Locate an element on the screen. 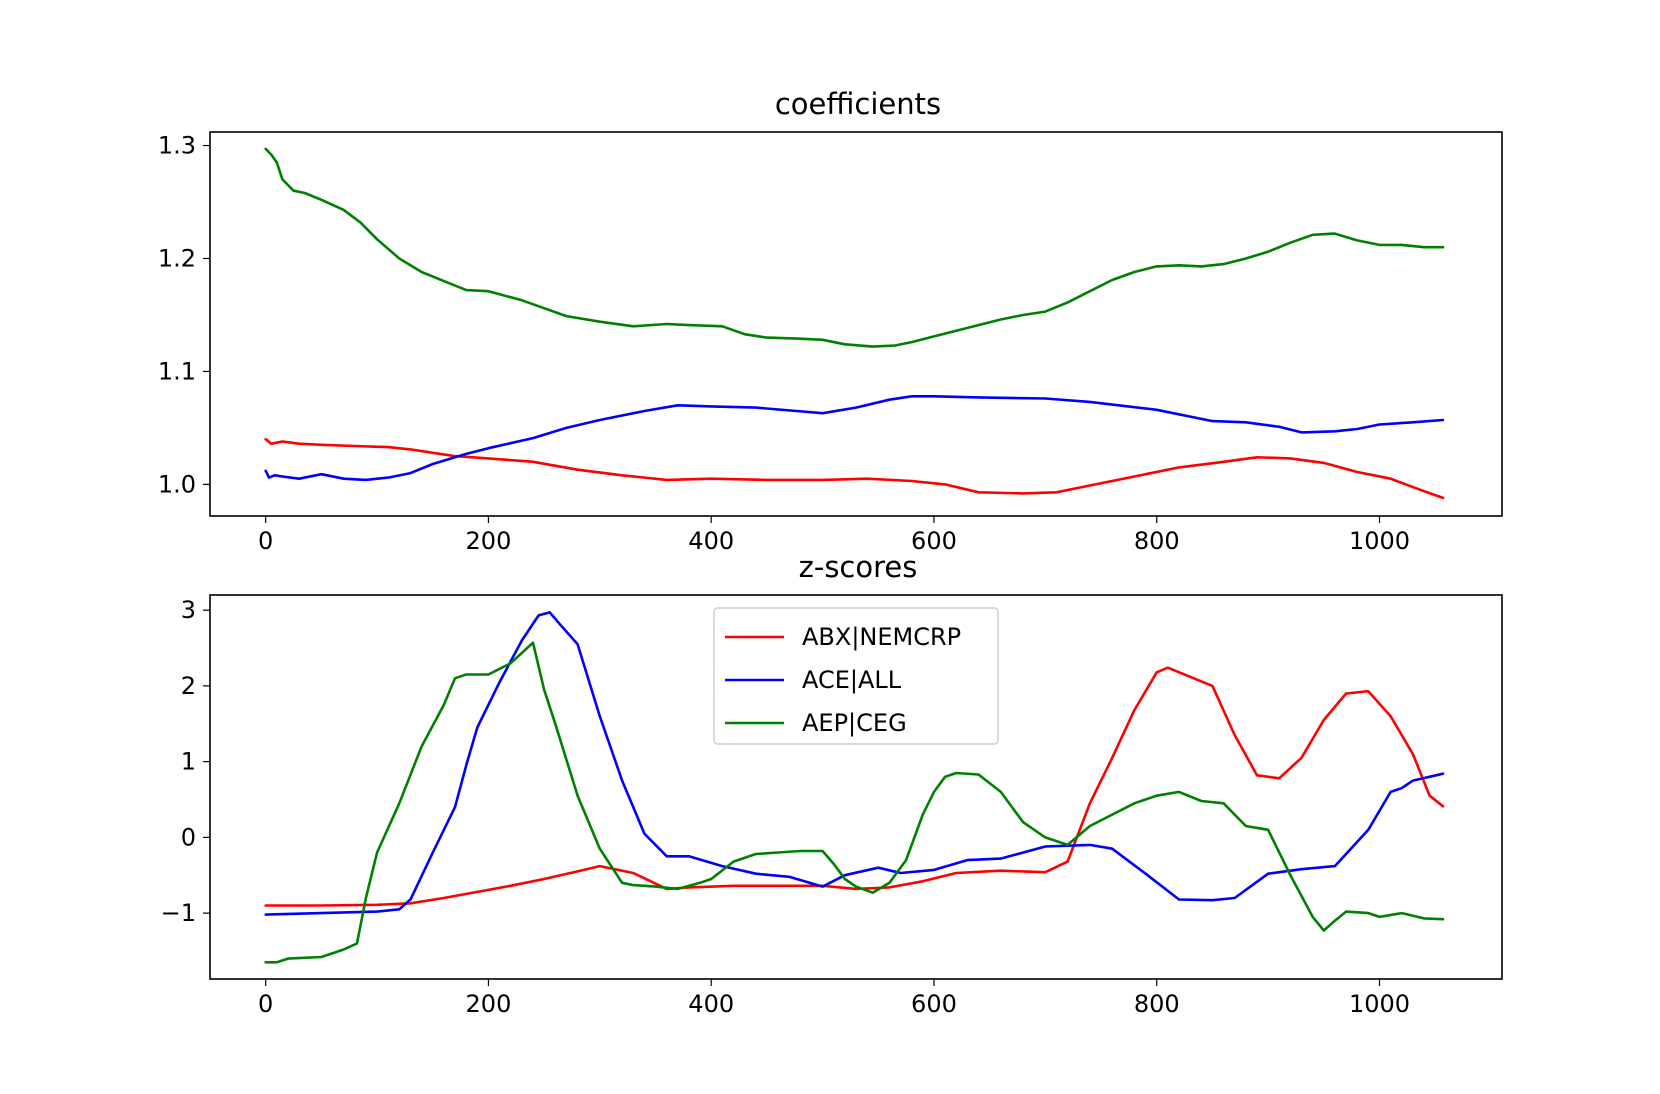 The width and height of the screenshot is (1660, 1094). coefficients-title: coefficients is located at coordinates (858, 104).